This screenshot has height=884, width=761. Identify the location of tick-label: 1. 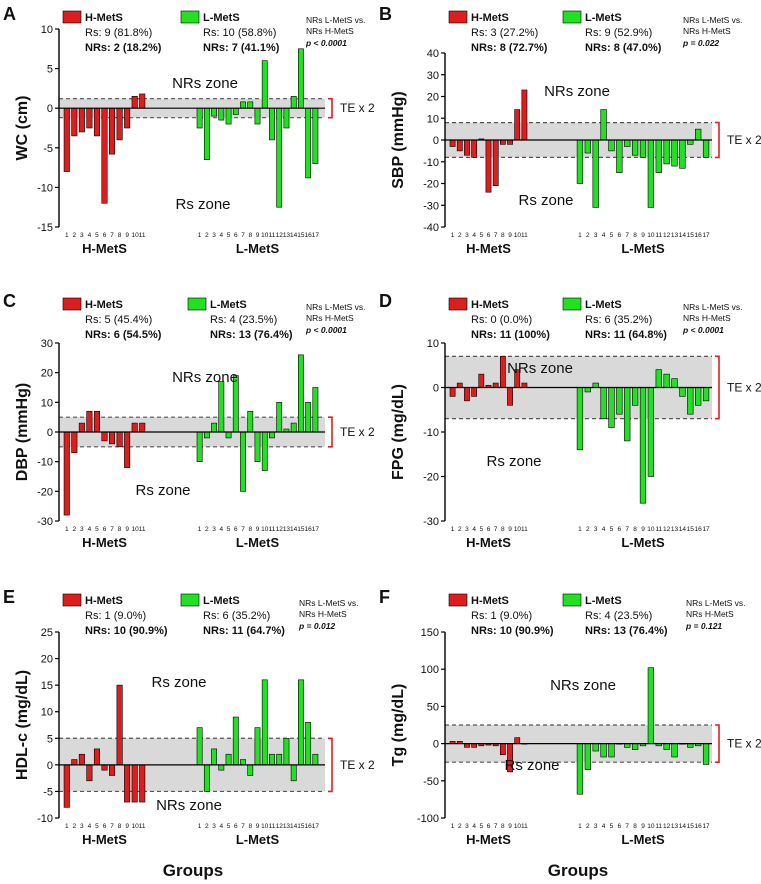
(453, 826).